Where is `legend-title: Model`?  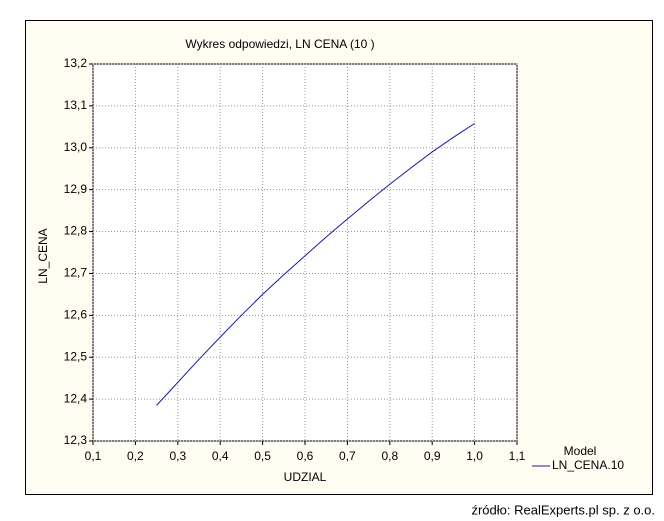
legend-title: Model is located at coordinates (580, 451).